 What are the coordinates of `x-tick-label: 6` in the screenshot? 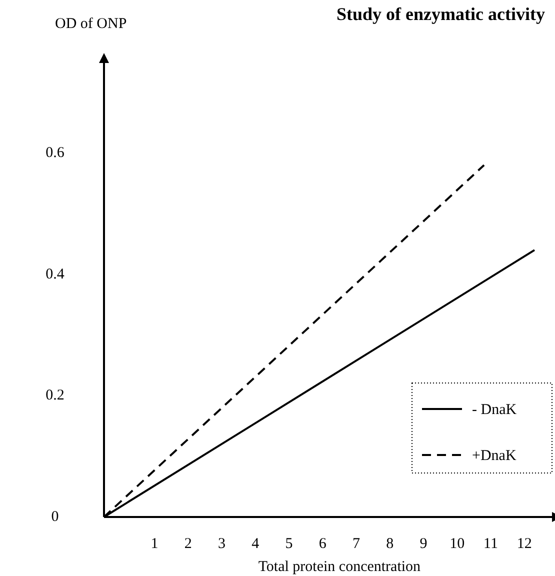 It's located at (322, 544).